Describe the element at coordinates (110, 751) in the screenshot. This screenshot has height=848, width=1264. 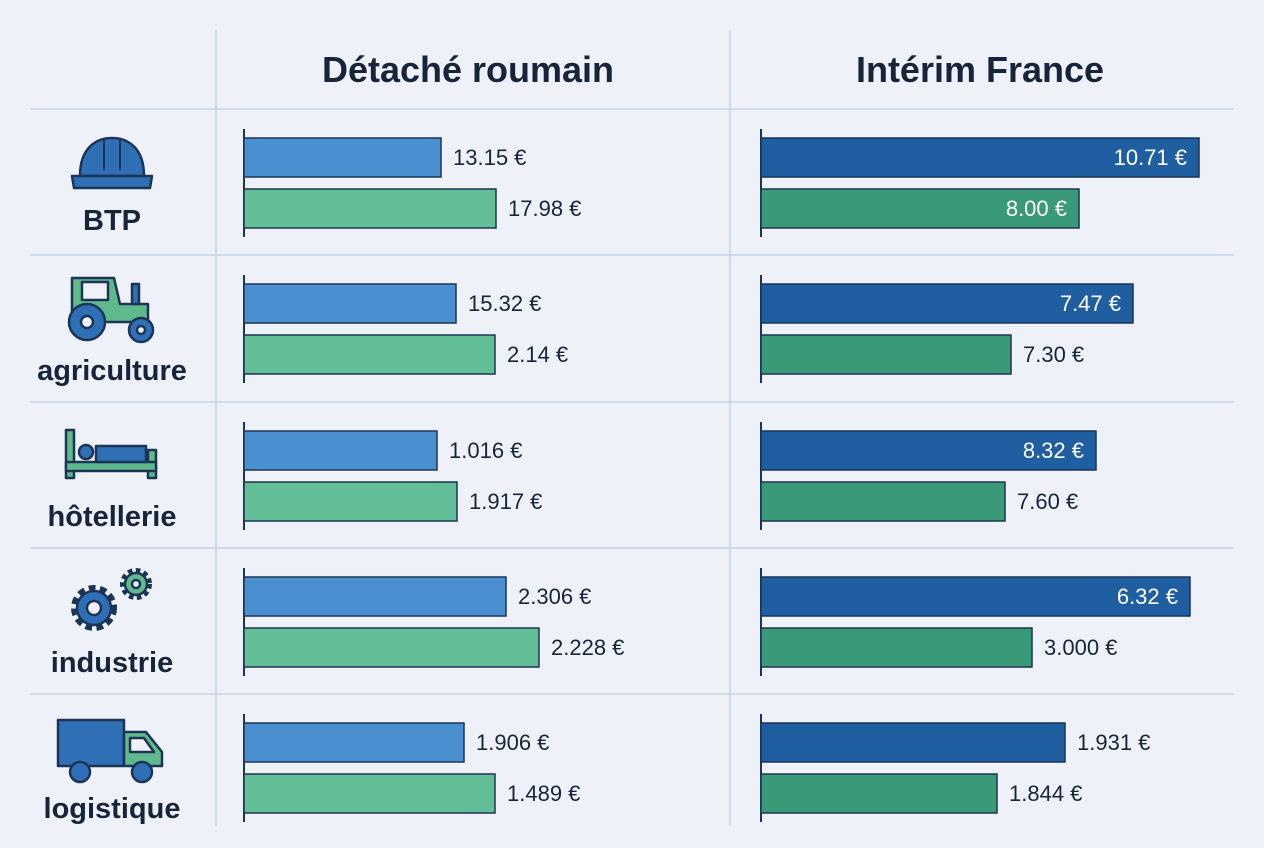
I see `truck-icon` at that location.